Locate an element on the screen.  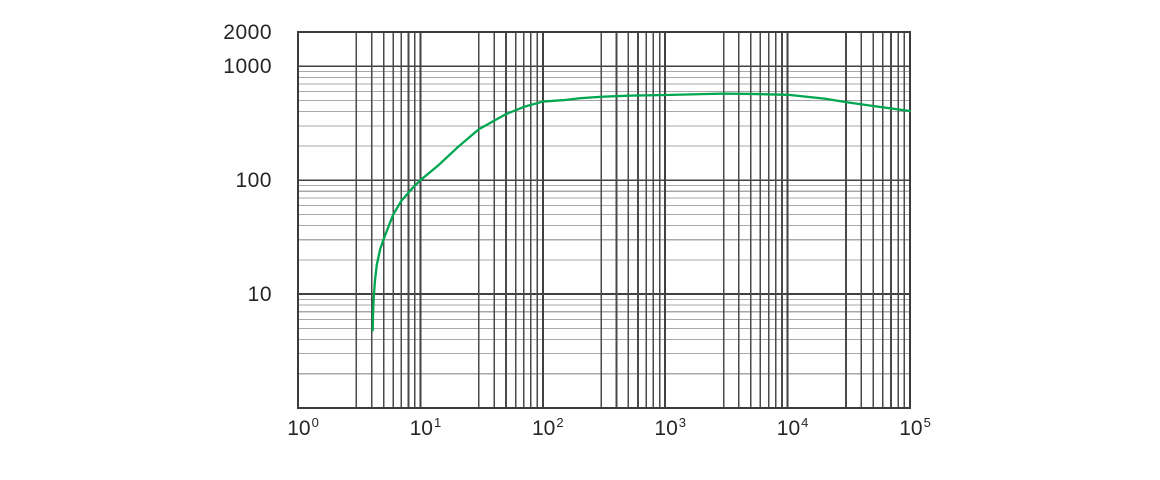
x-tick-label-10e3: 10³ is located at coordinates (670, 427).